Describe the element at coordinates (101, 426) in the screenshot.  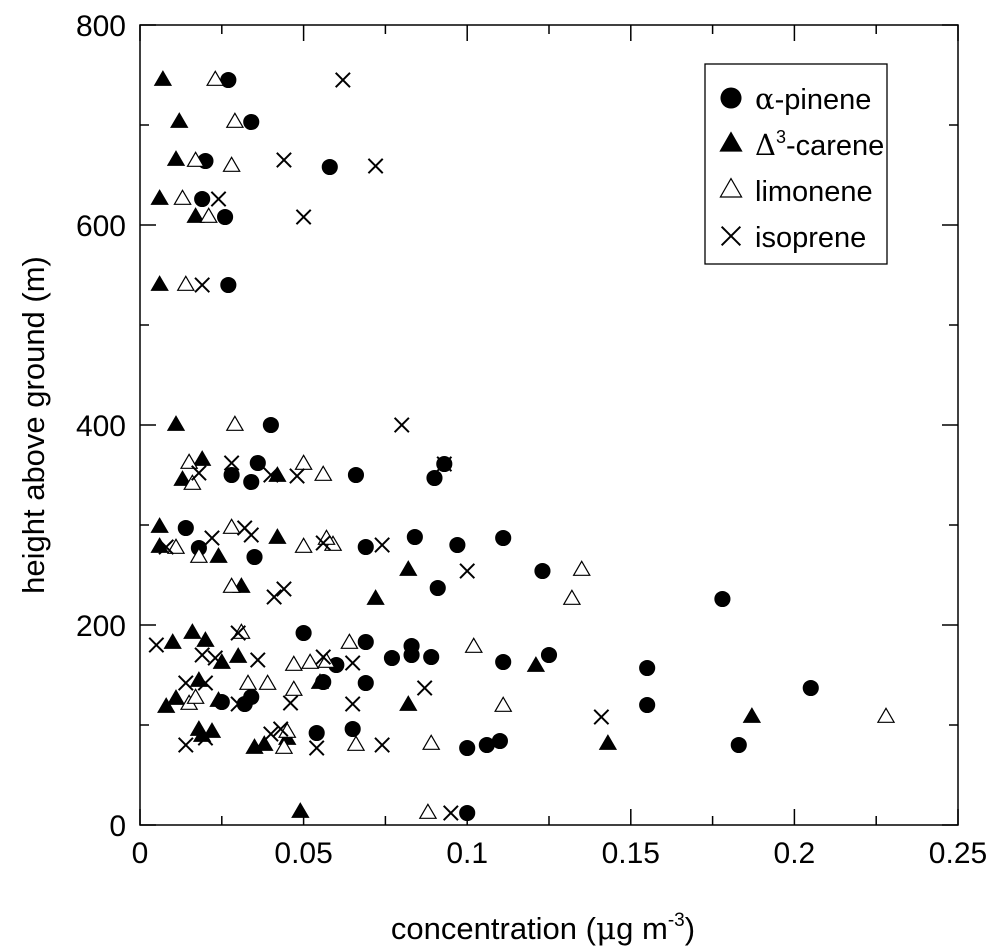
I see `y-tick-labels: 0 200 400 600 800` at that location.